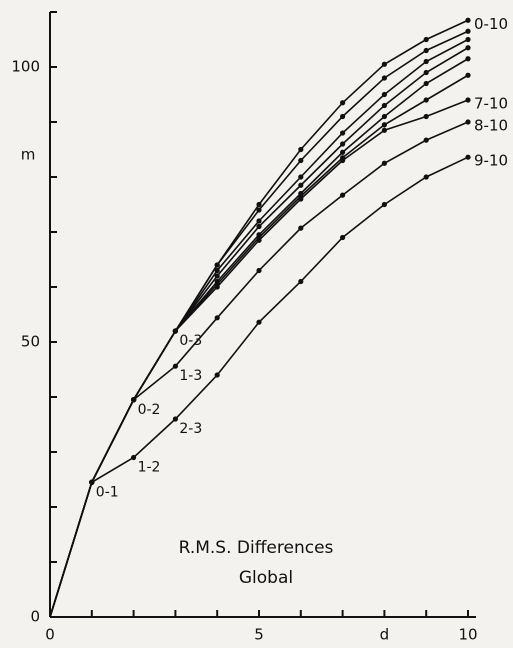 The image size is (513, 648). Describe the element at coordinates (467, 635) in the screenshot. I see `x-tick-label: 10` at that location.